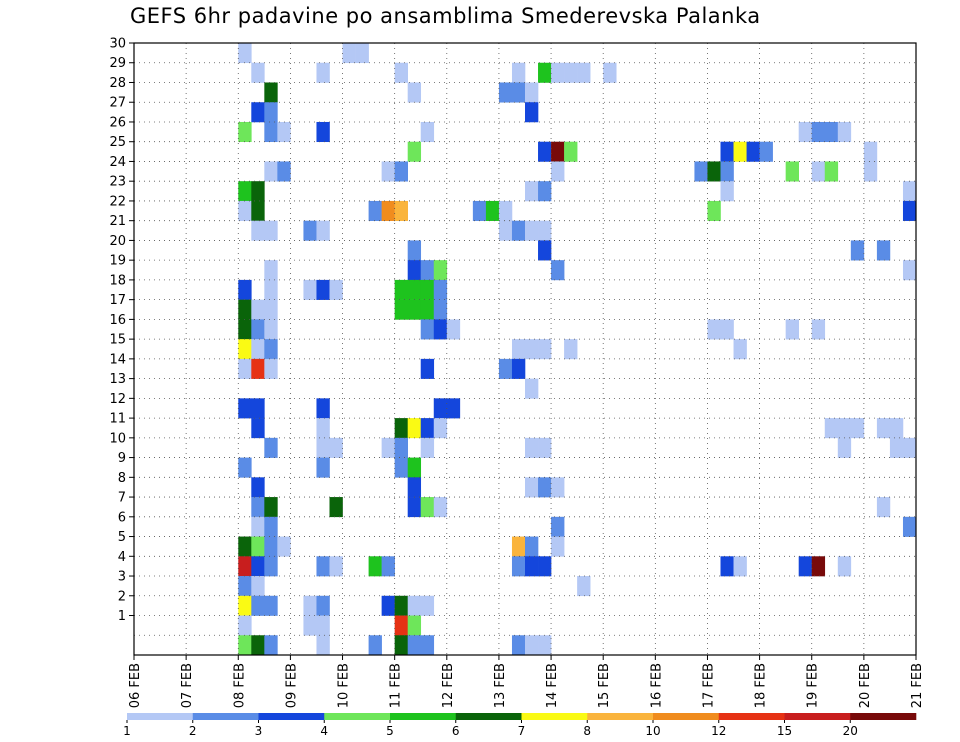 The image size is (960, 742). Describe the element at coordinates (718, 731) in the screenshot. I see `legend-label: 12` at that location.